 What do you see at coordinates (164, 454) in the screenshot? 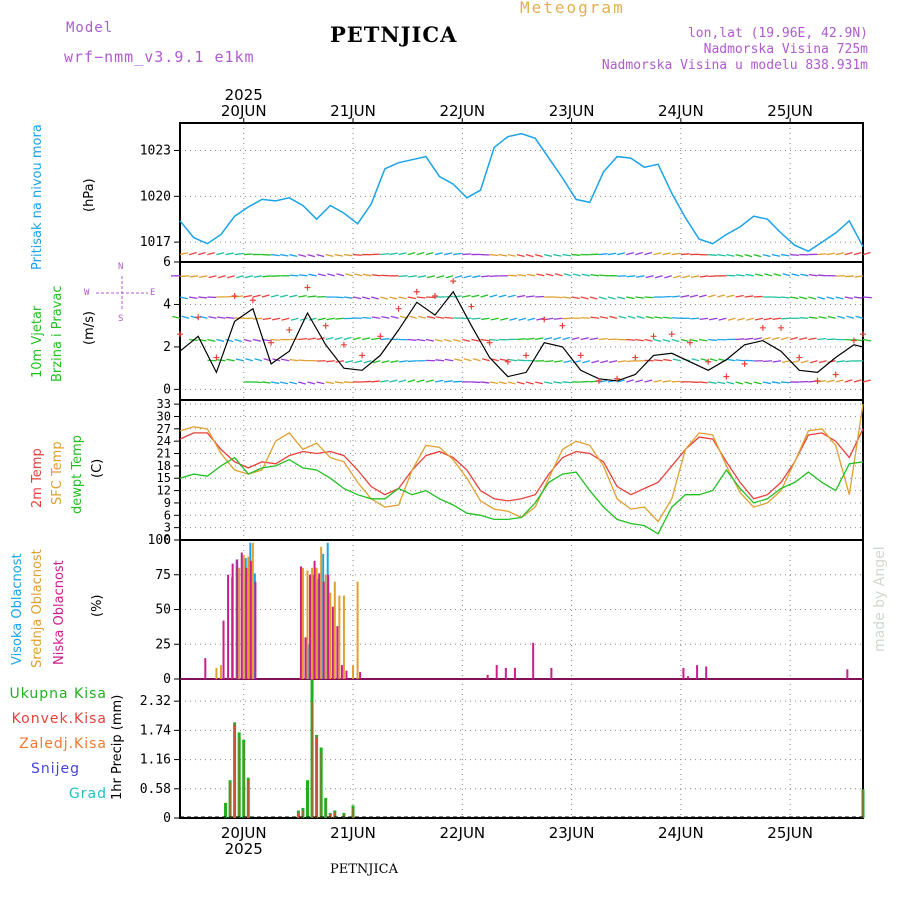
I see `temp-ytick-label: 21` at bounding box center [164, 454].